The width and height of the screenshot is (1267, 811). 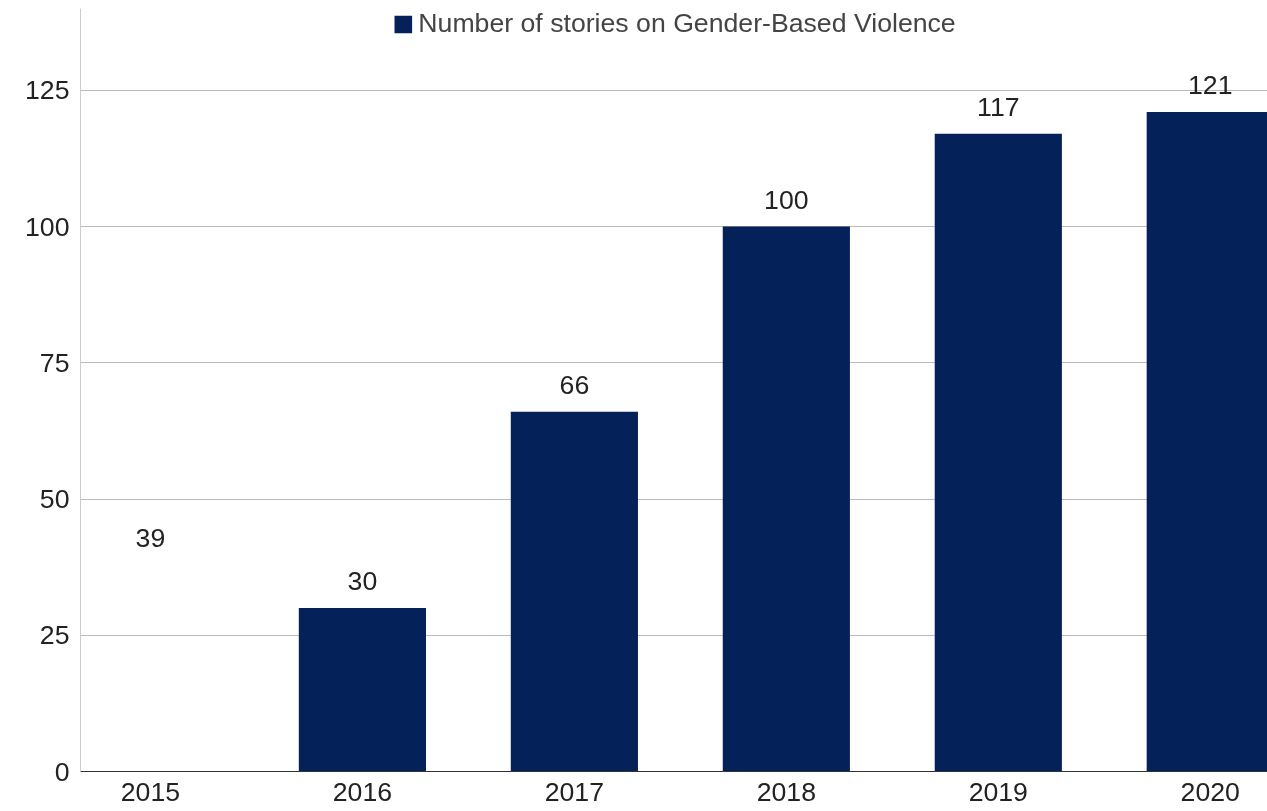 What do you see at coordinates (362, 581) in the screenshot?
I see `data-label: 30` at bounding box center [362, 581].